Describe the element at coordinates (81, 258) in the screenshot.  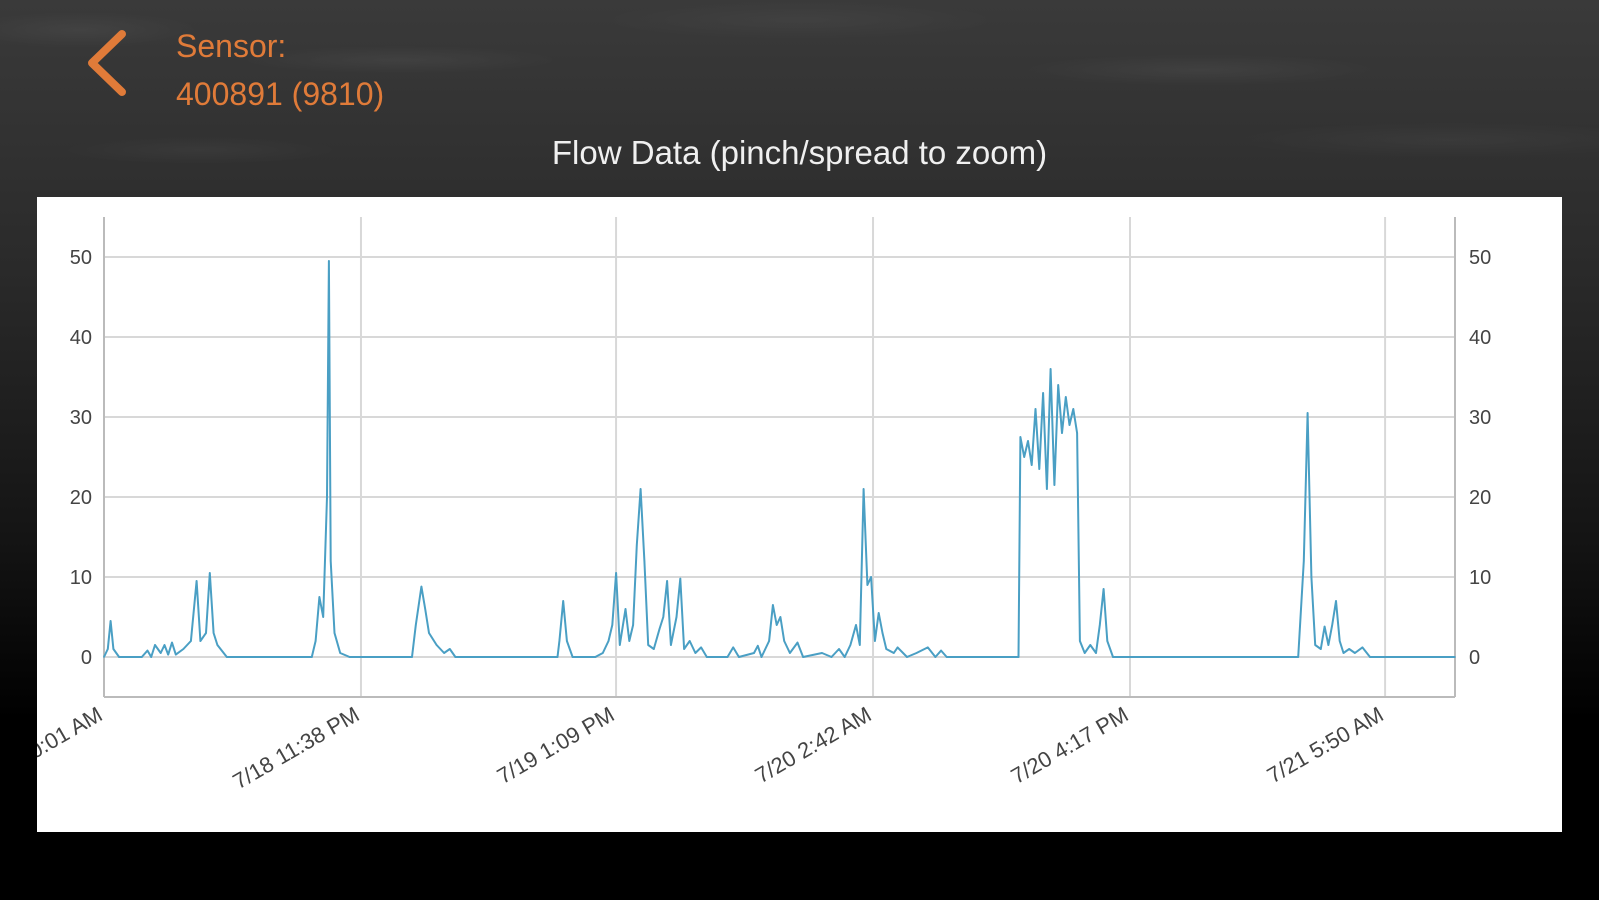
I see `y-tick-label-left: 50` at that location.